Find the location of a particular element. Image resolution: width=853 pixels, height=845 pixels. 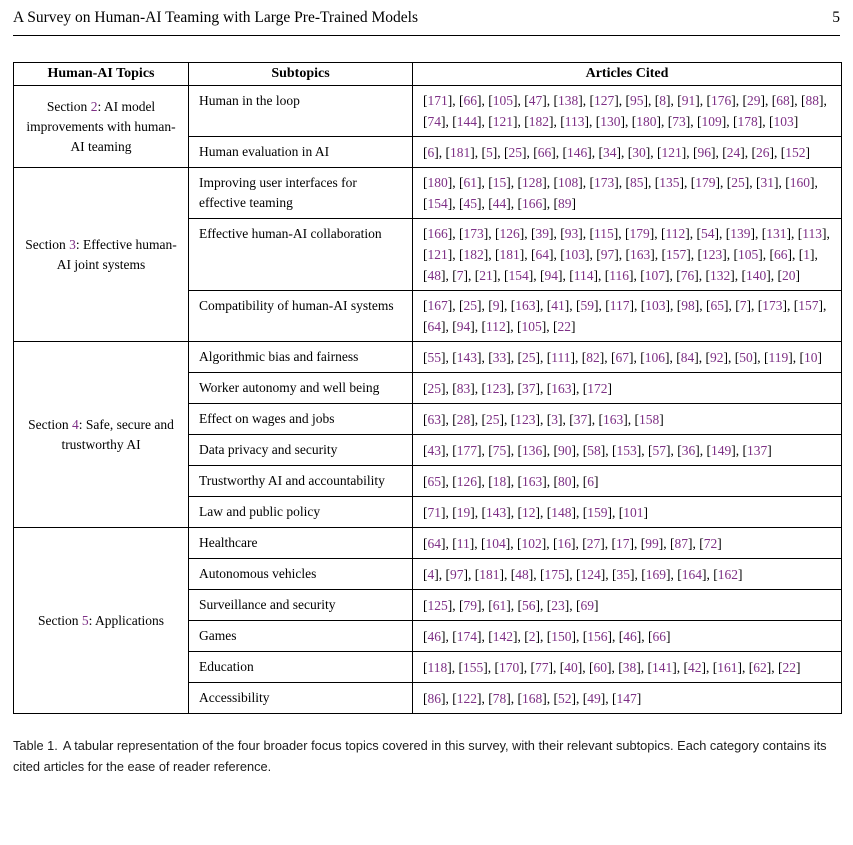

citation-link: [103] is located at coordinates (655, 305).